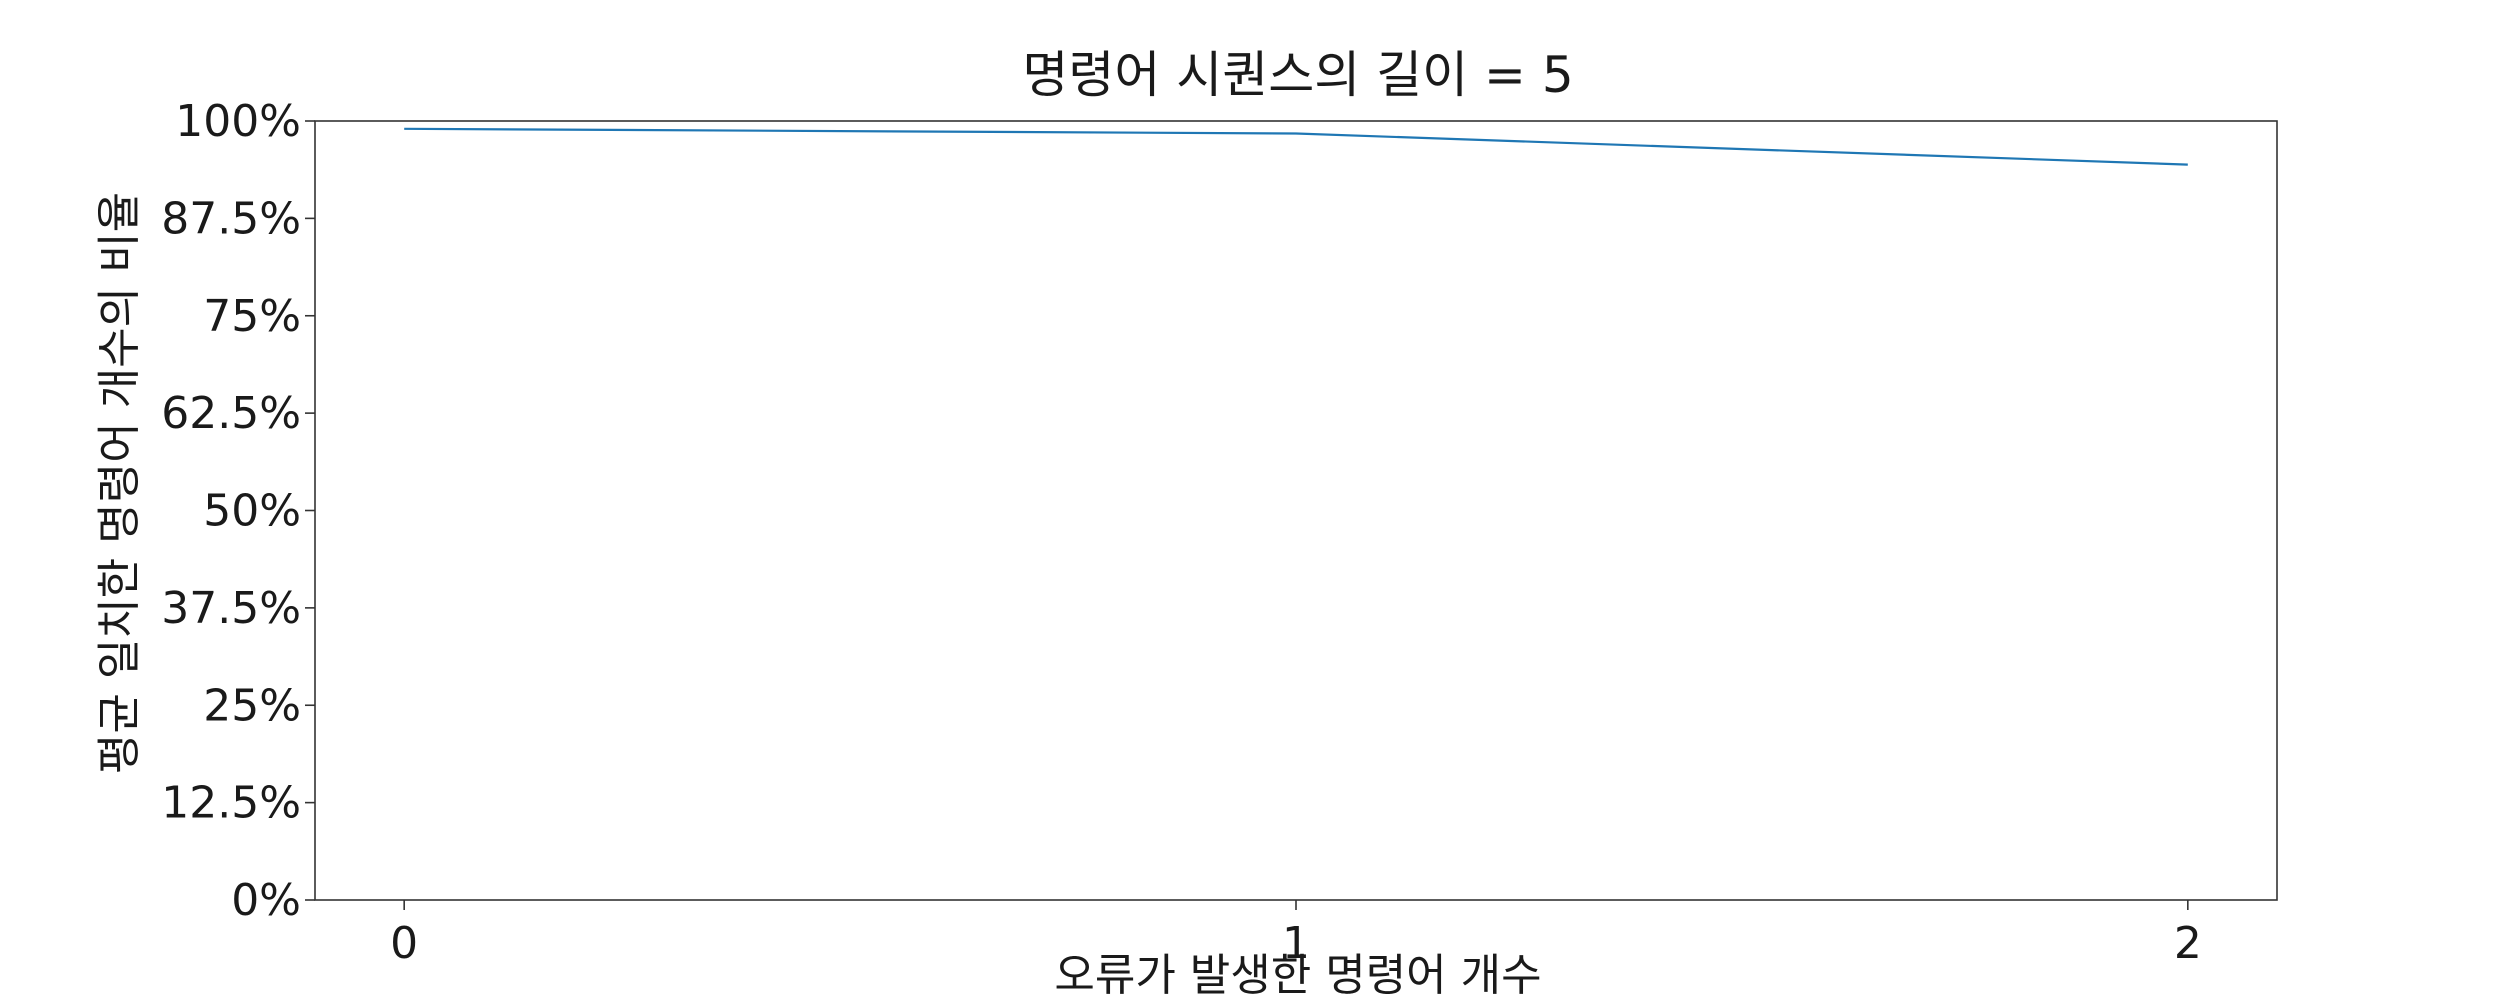 The height and width of the screenshot is (1000, 2500). Describe the element at coordinates (231, 413) in the screenshot. I see `y-tick-label: 62.5%` at that location.